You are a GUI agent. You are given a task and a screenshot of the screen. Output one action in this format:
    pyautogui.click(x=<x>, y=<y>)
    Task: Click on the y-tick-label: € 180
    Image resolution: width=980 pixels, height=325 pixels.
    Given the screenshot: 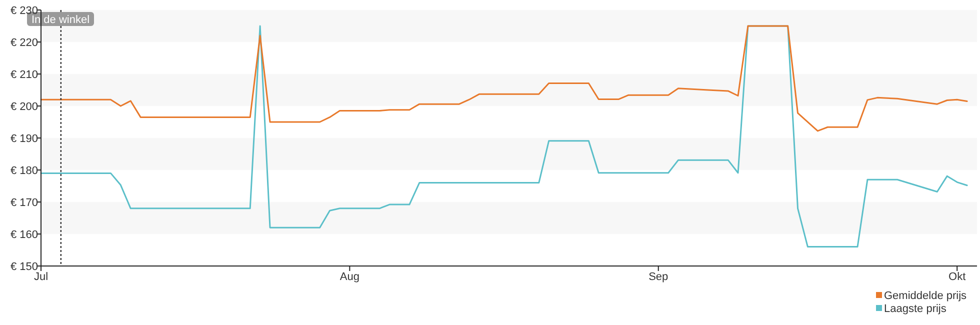 What is the action you would take?
    pyautogui.click(x=24, y=171)
    